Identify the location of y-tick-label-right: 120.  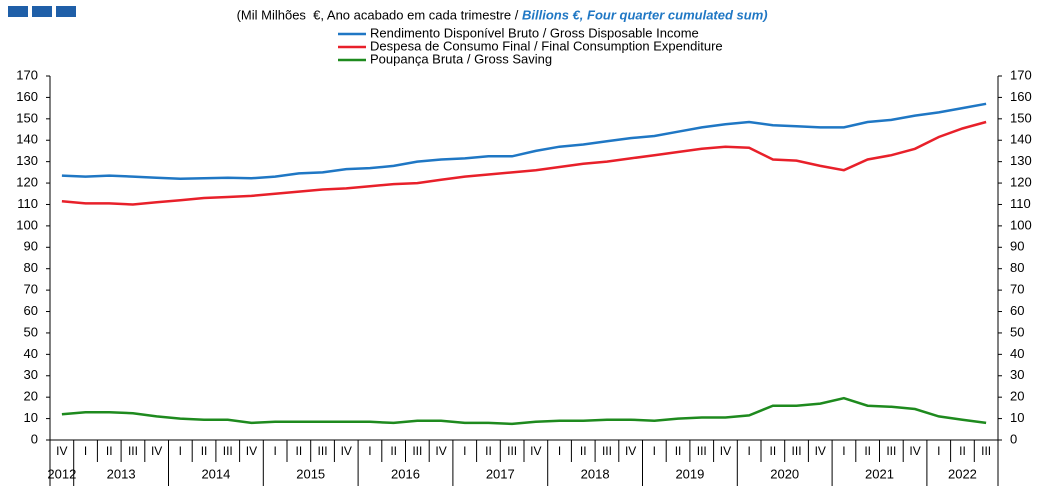
(1021, 181).